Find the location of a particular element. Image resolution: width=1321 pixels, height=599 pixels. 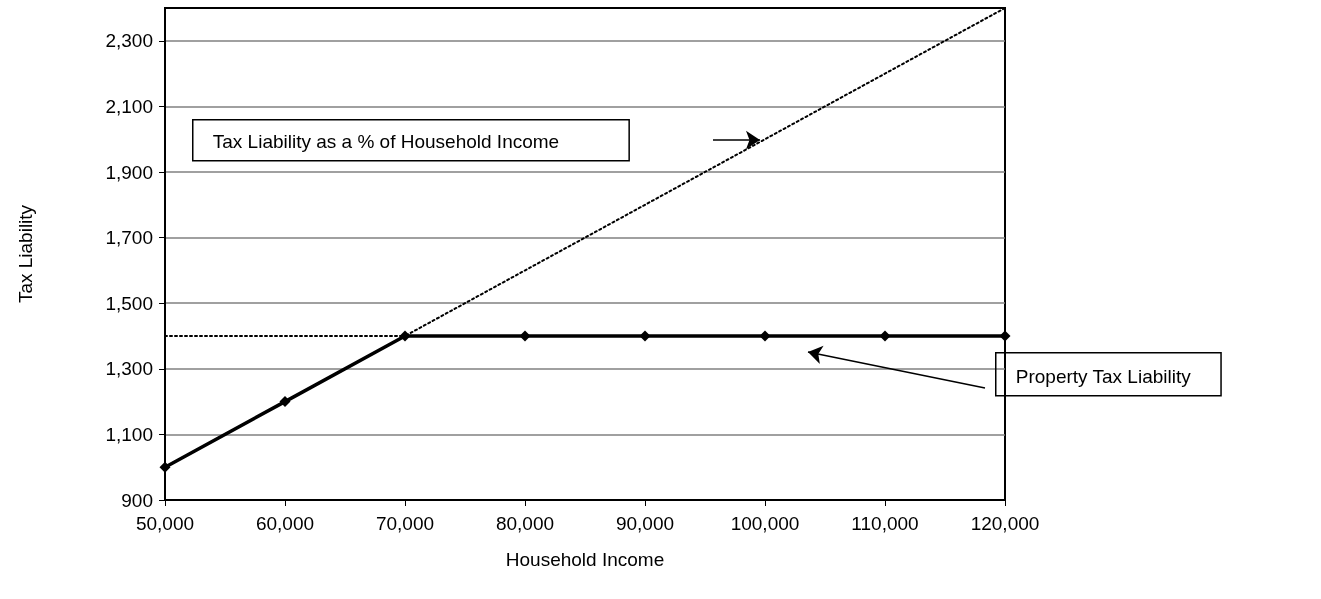

x-tick-label: 110,000 is located at coordinates (885, 523).